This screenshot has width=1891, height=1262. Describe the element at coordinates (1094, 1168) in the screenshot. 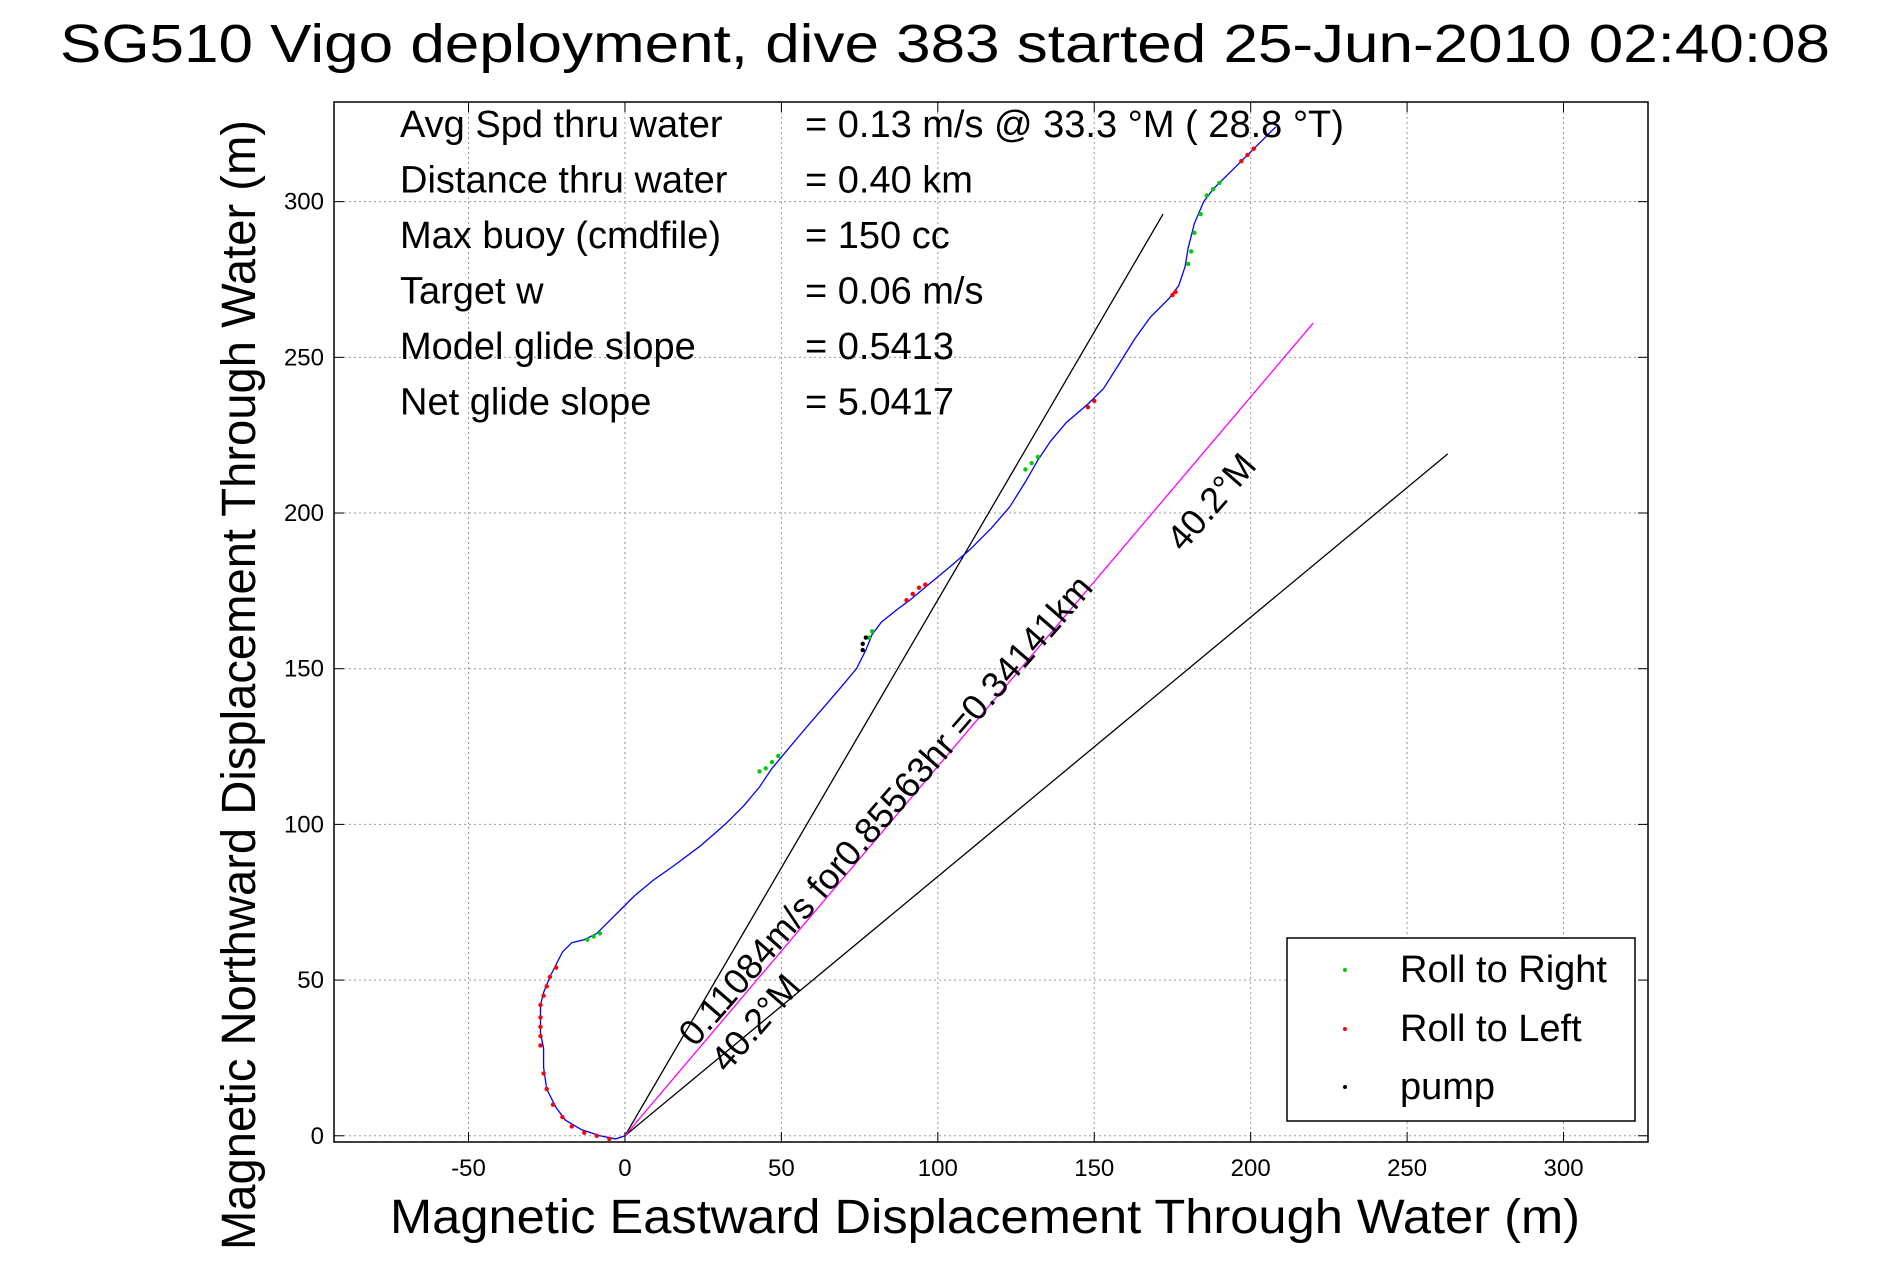

I see `x-tick-label: 150` at that location.